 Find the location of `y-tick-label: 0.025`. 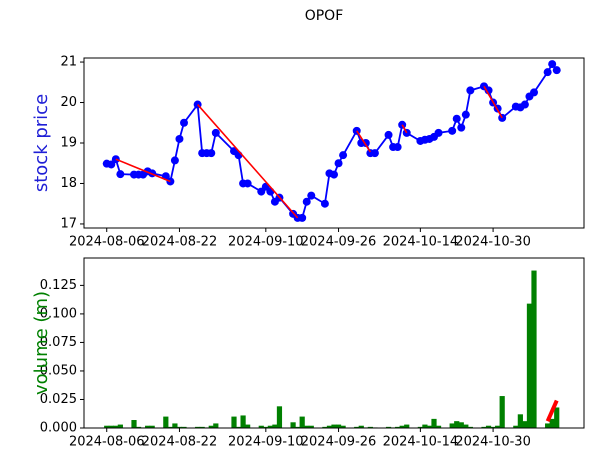

y-tick-label: 0.025 is located at coordinates (58, 399).